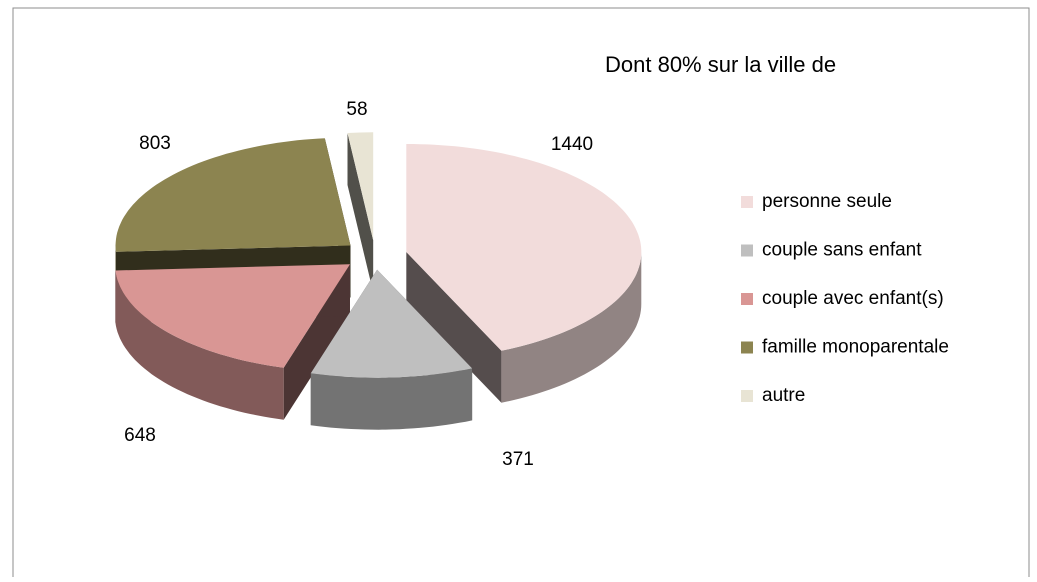 The width and height of the screenshot is (1037, 582). I want to click on legend-label: personne seule, so click(827, 201).